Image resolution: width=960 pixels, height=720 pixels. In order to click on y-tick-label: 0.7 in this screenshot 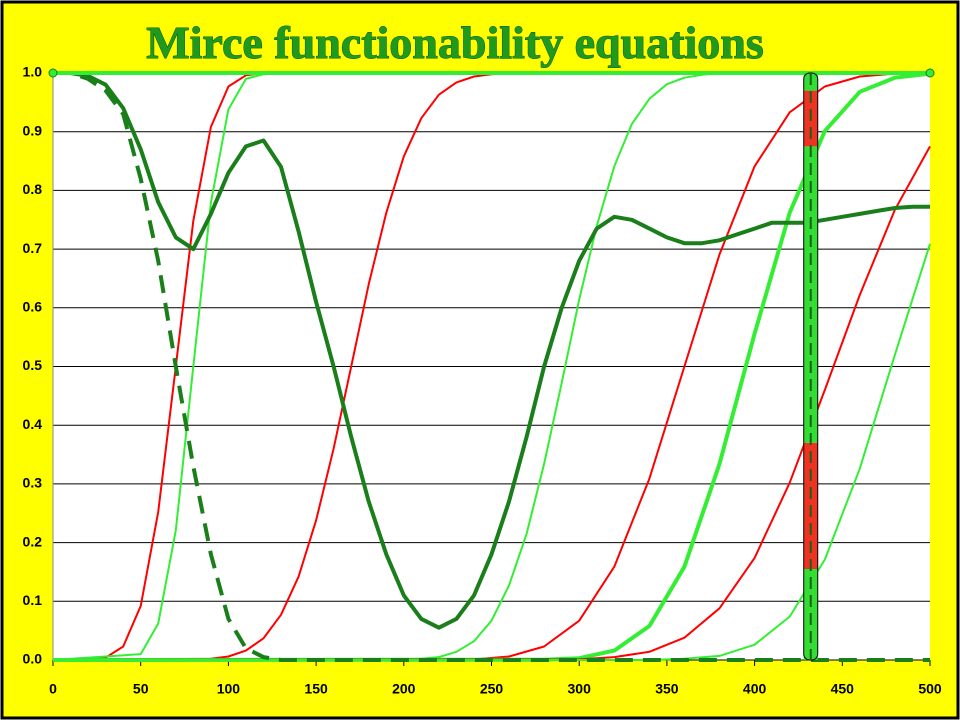, I will do `click(33, 248)`.